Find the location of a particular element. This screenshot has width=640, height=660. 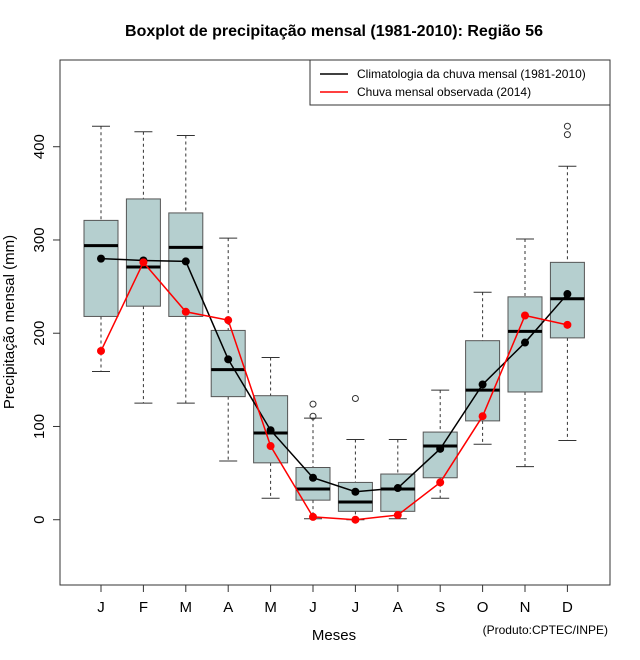

x-tick-label: F is located at coordinates (143, 607).